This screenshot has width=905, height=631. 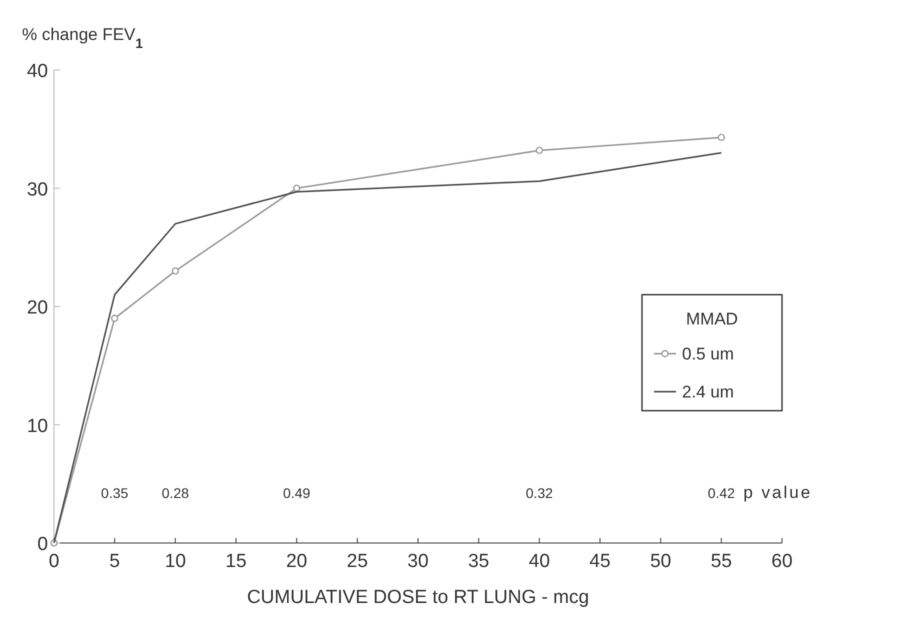 I want to click on x-tick-label: 45, so click(x=600, y=561).